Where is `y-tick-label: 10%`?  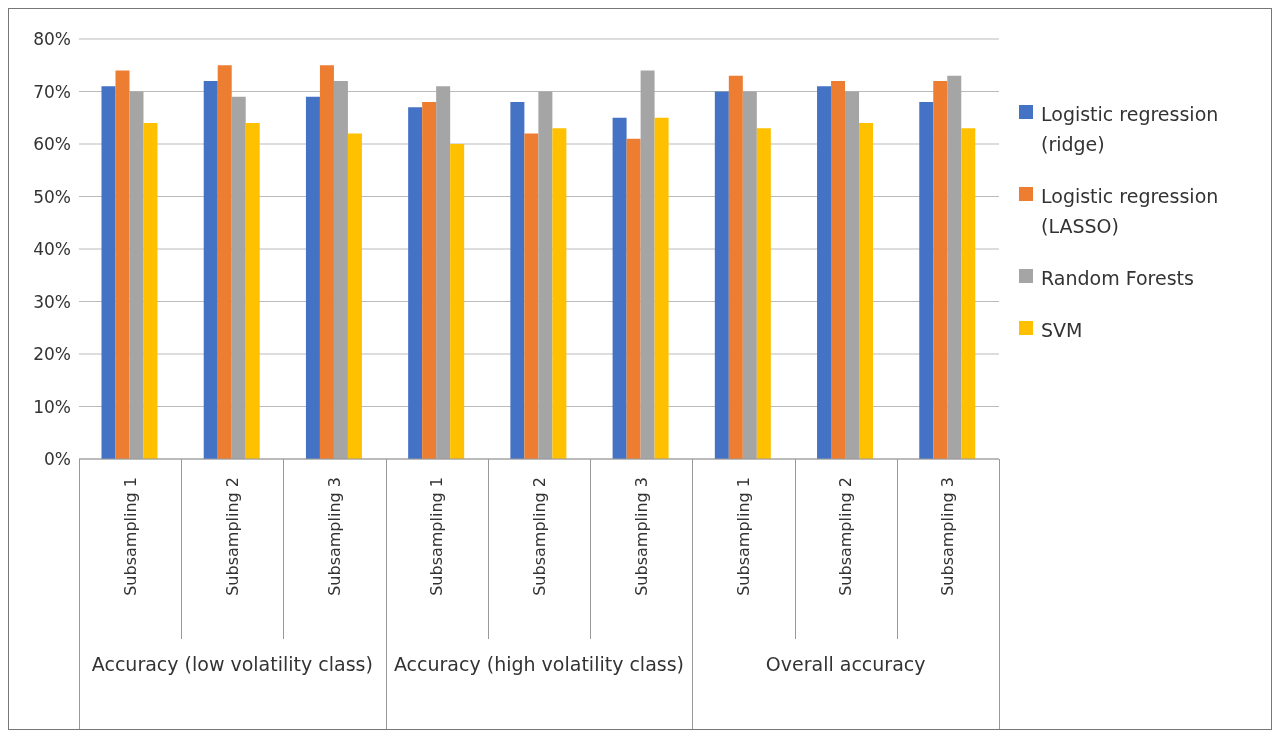 y-tick-label: 10% is located at coordinates (52, 406).